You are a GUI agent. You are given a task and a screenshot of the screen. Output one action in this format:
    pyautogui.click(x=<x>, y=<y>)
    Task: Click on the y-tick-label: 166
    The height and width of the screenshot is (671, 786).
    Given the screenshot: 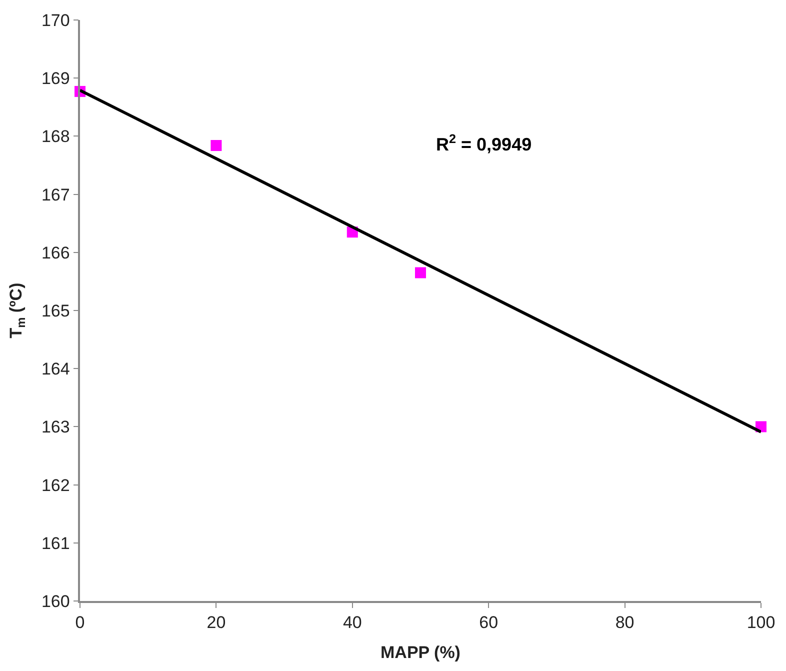 What is the action you would take?
    pyautogui.click(x=55, y=252)
    